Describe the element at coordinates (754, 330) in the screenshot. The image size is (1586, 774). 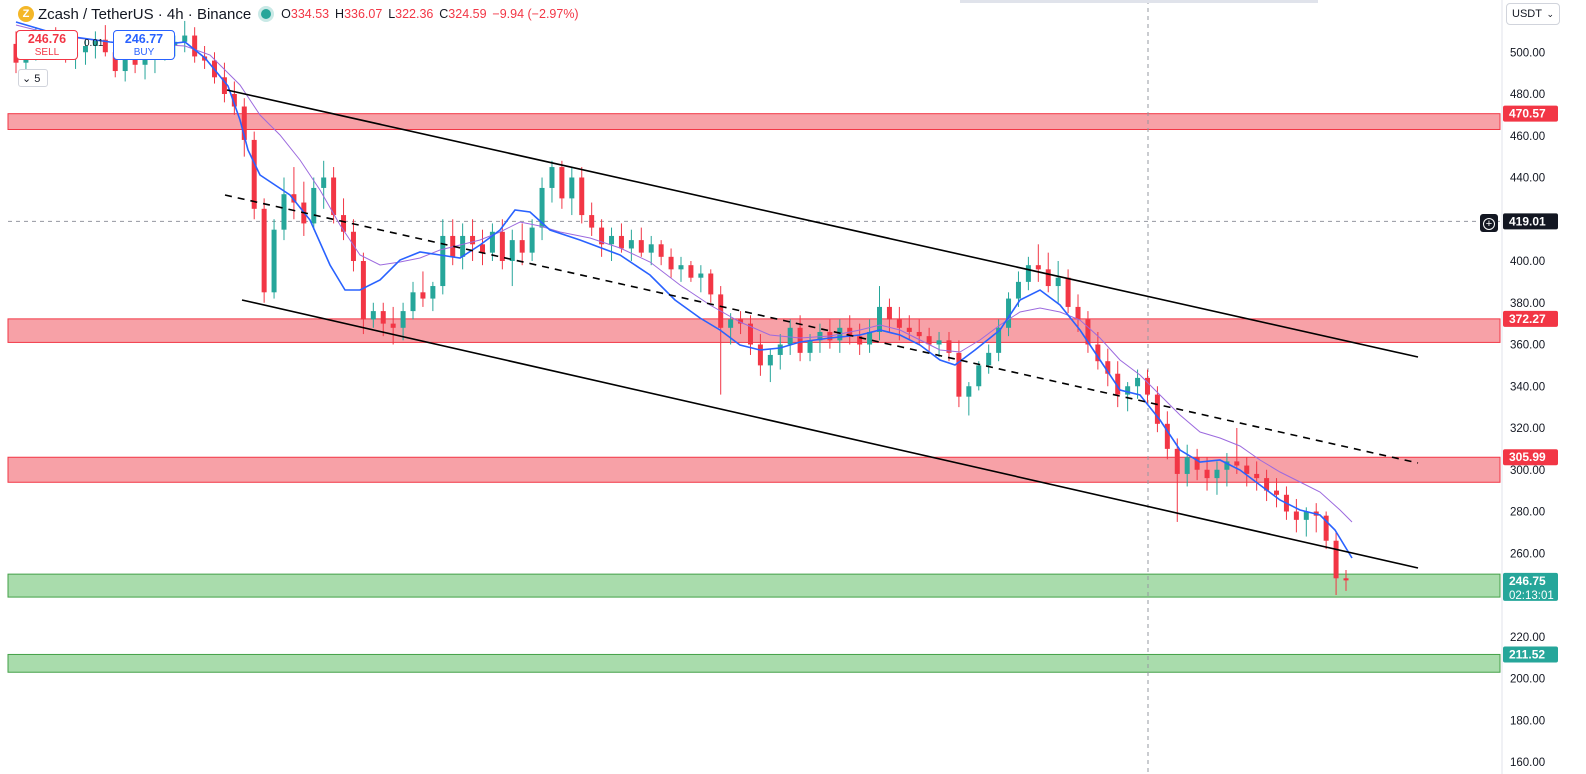
I see `resistance-zone` at that location.